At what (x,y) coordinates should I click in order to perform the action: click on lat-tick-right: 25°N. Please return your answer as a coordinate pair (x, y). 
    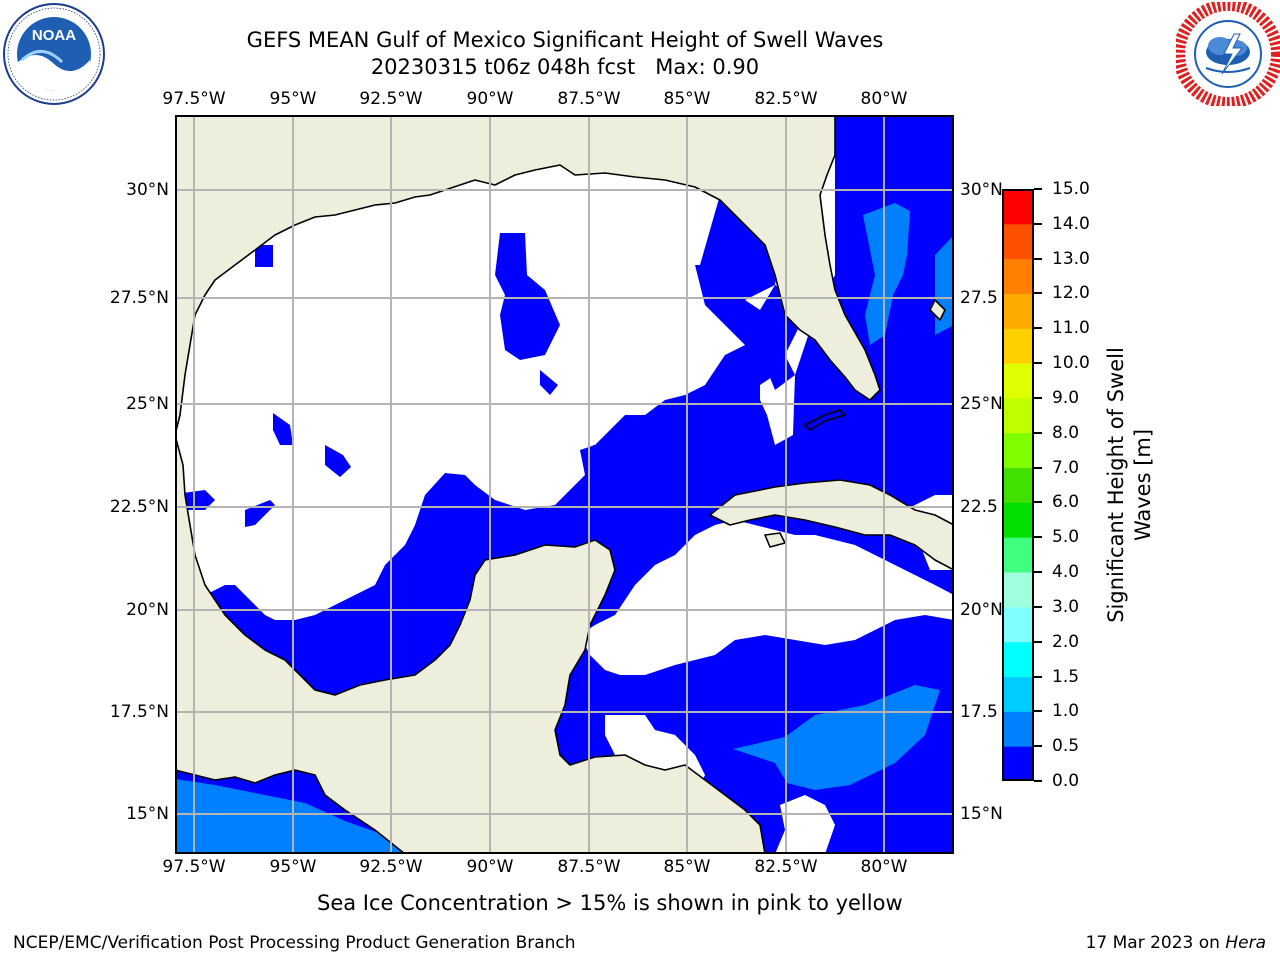
    Looking at the image, I should click on (981, 404).